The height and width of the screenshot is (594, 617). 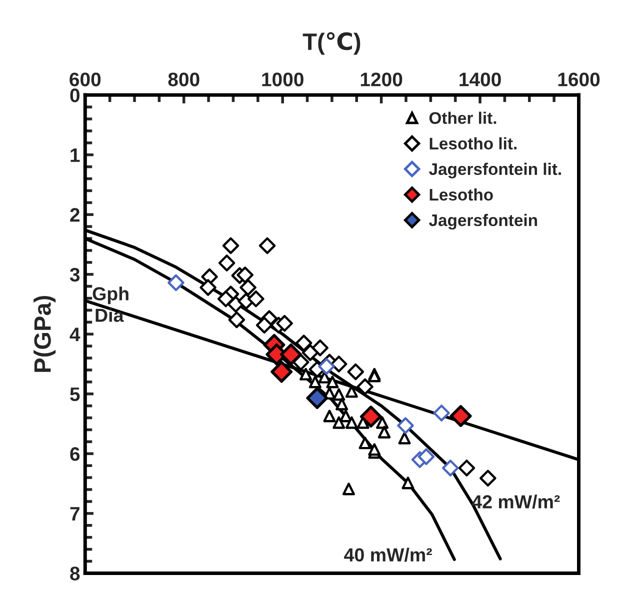 I want to click on legend-label: Jagersfontein, so click(x=482, y=222).